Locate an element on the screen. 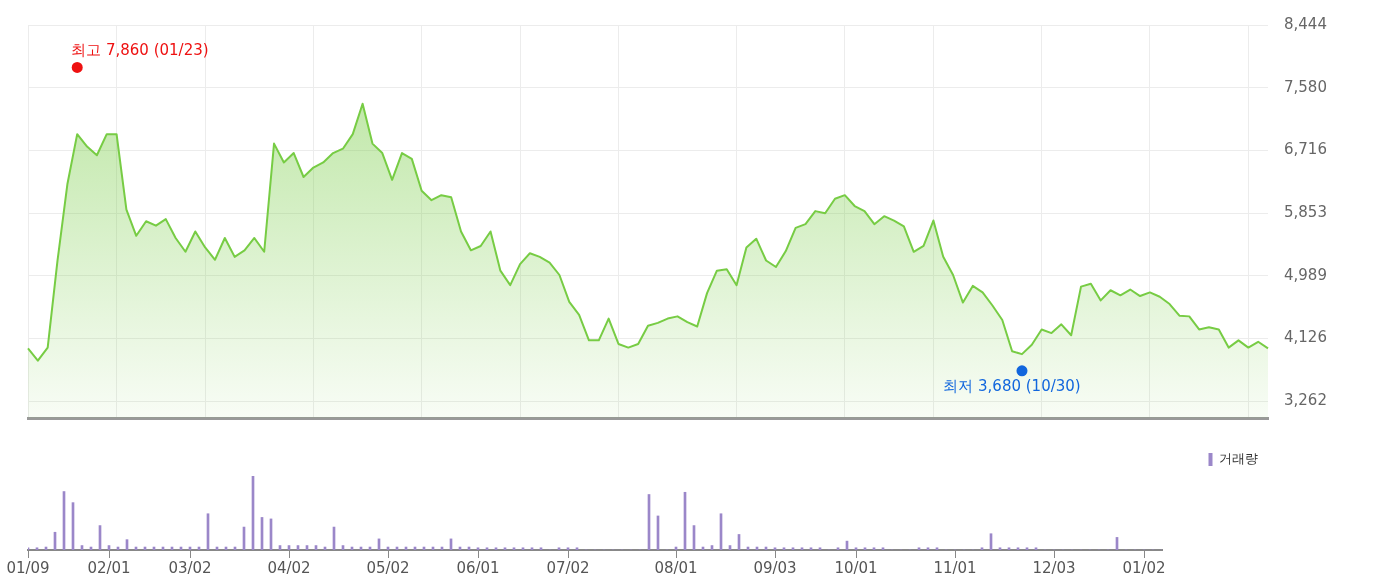 The width and height of the screenshot is (1374, 580). x-tick-label: 01/02 is located at coordinates (1144, 567).